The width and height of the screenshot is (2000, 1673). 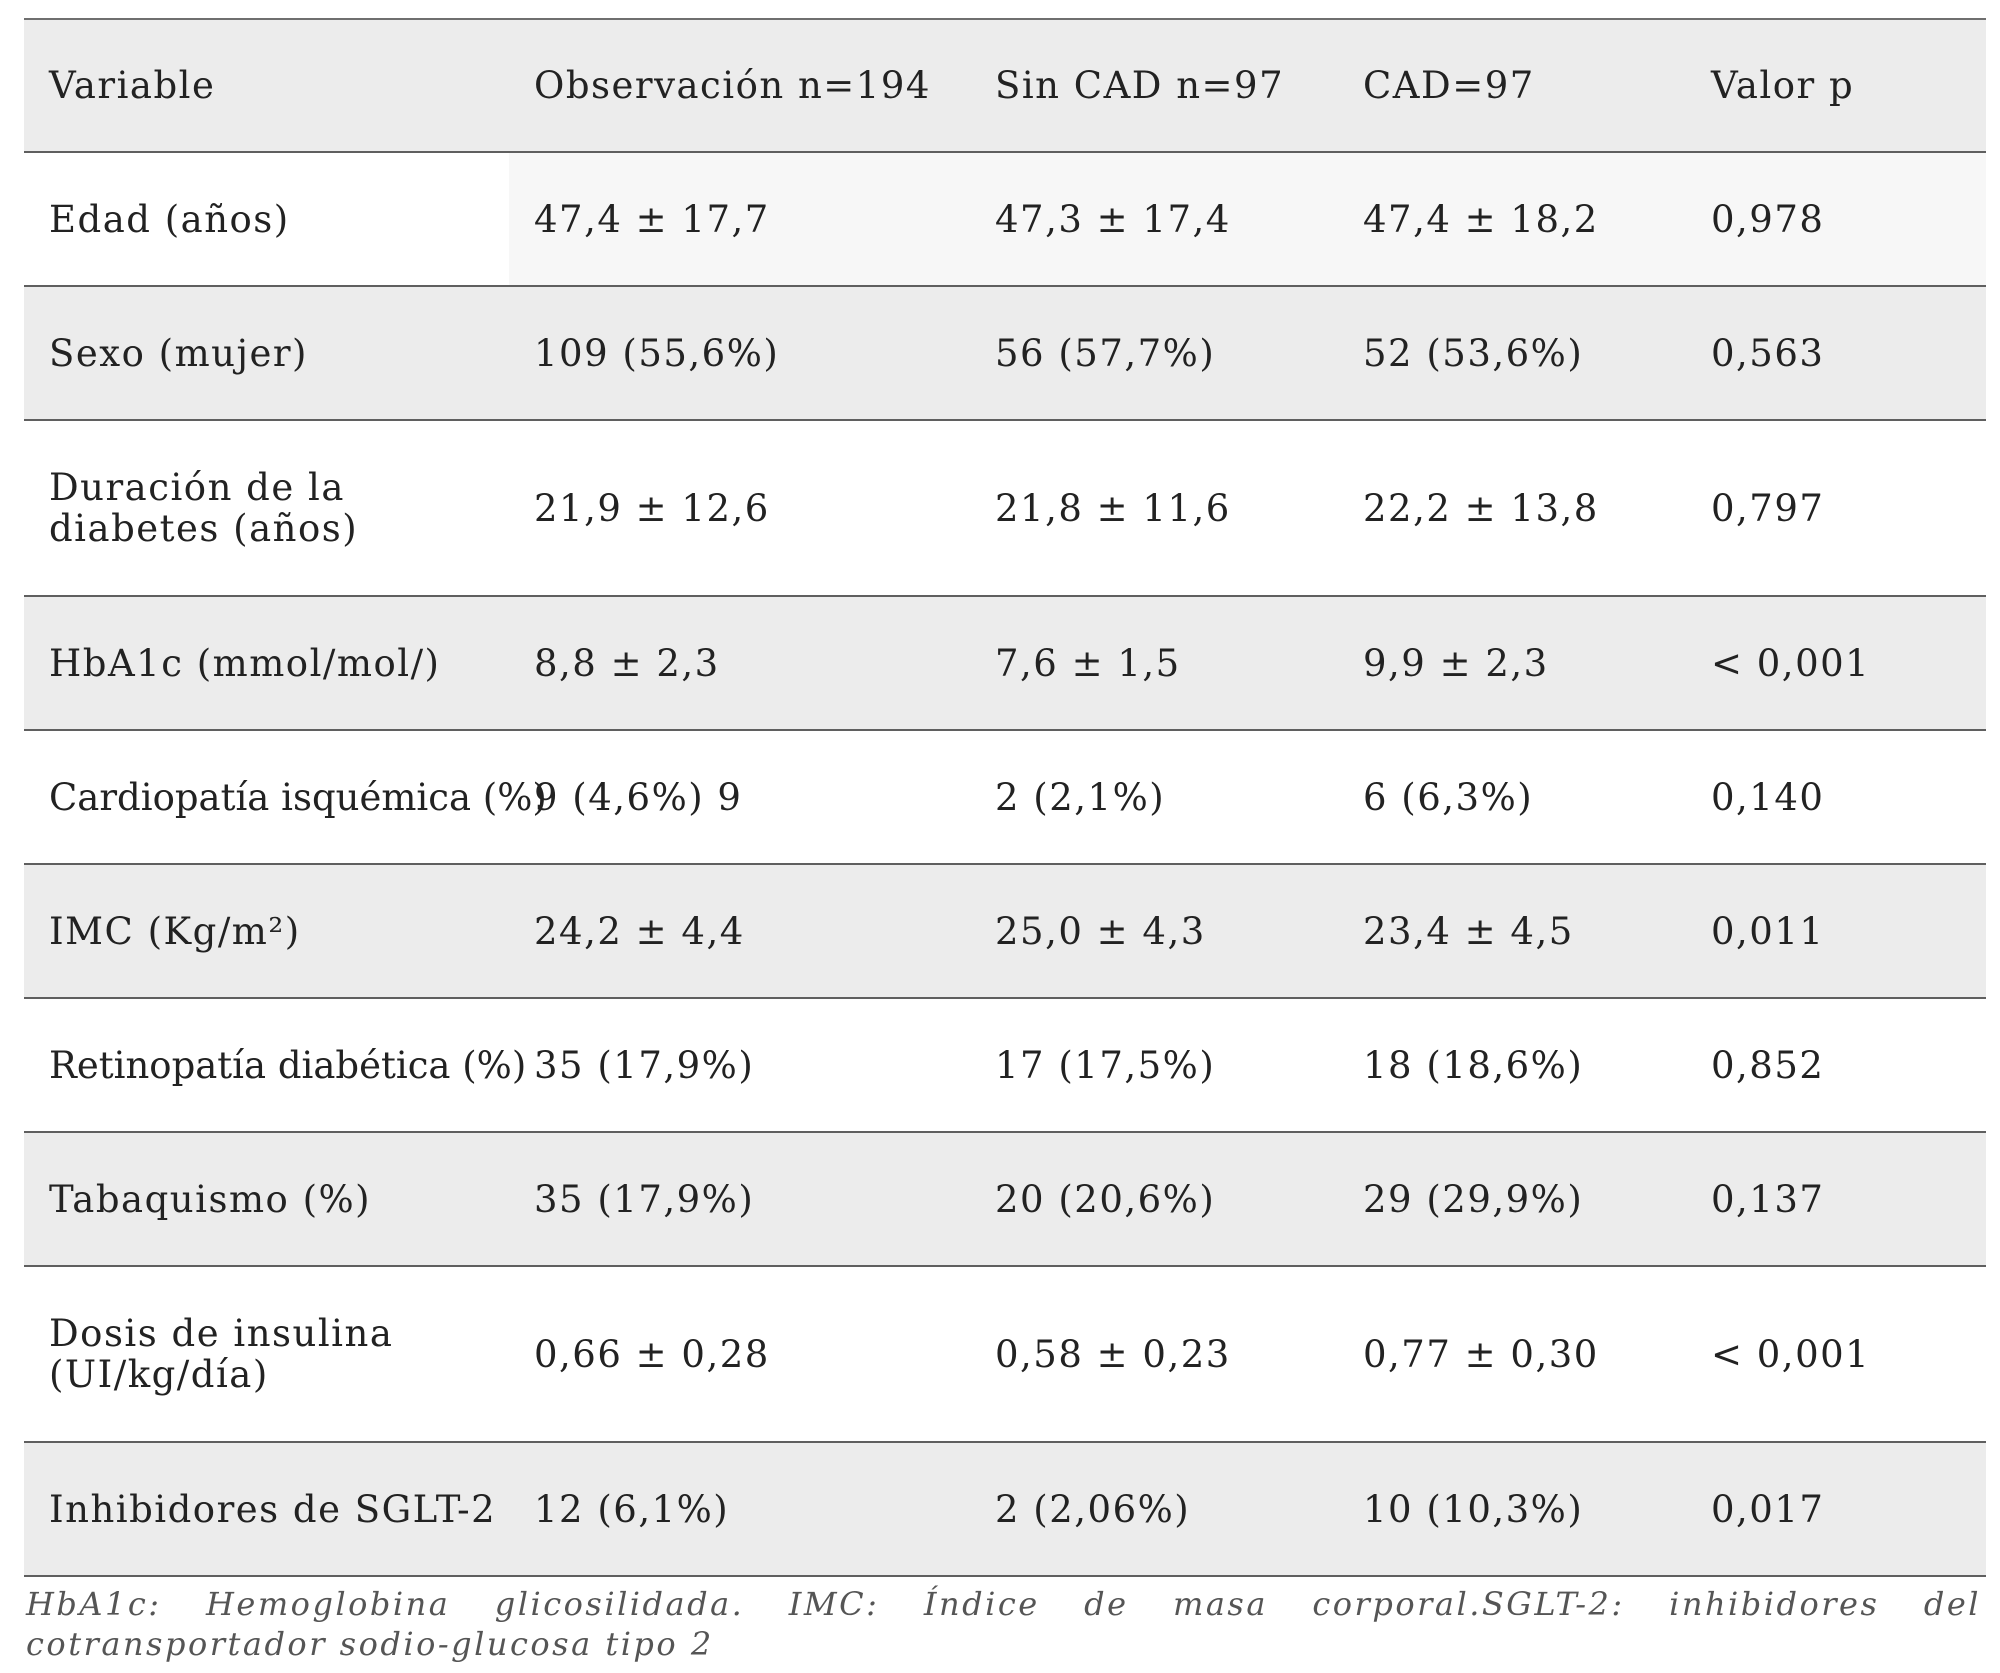 What do you see at coordinates (652, 1354) in the screenshot?
I see `row-observacion: 0,66 ± 0,28` at bounding box center [652, 1354].